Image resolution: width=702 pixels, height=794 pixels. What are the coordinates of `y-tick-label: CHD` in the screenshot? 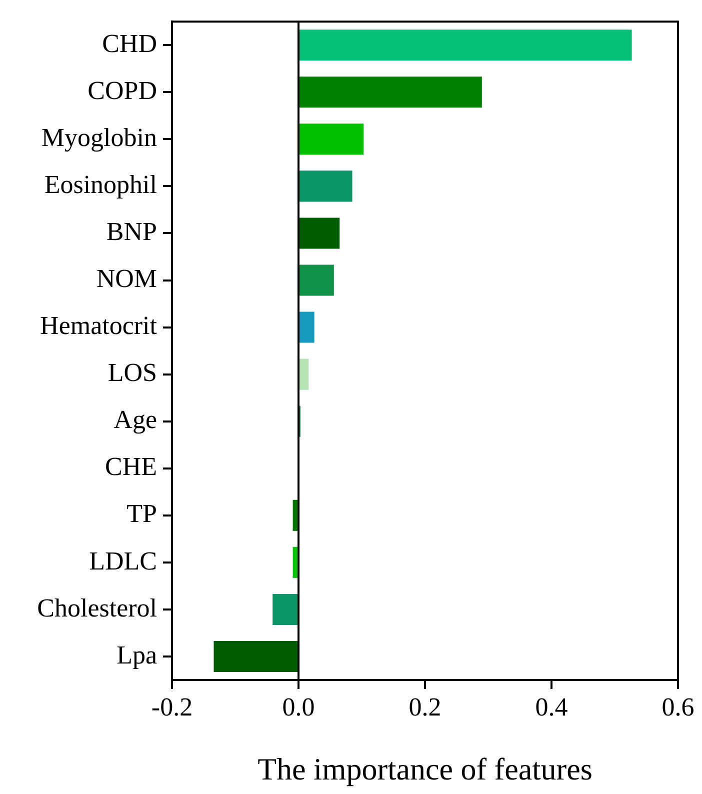 It's located at (129, 43).